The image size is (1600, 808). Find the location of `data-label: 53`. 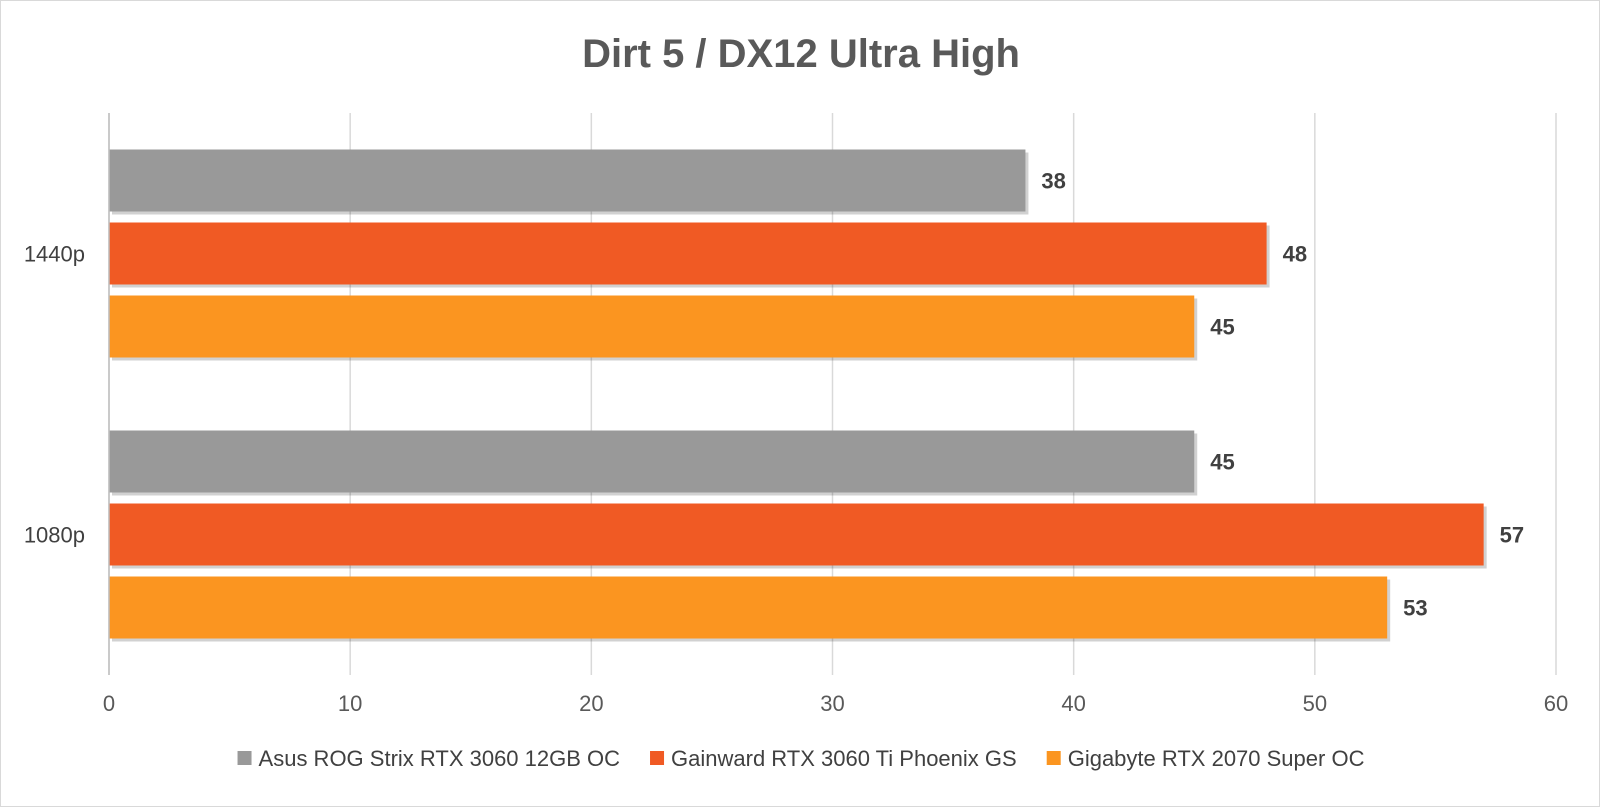

data-label: 53 is located at coordinates (1415, 608).